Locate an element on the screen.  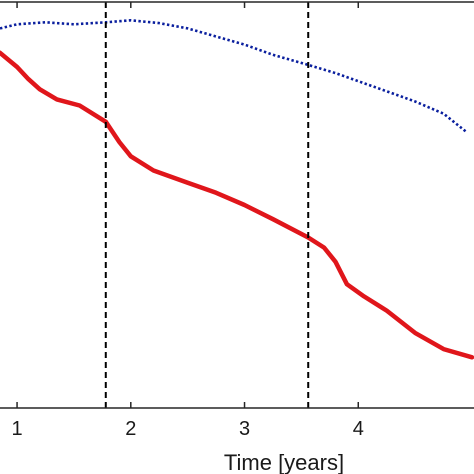
x-tick-label: 3 is located at coordinates (244, 429).